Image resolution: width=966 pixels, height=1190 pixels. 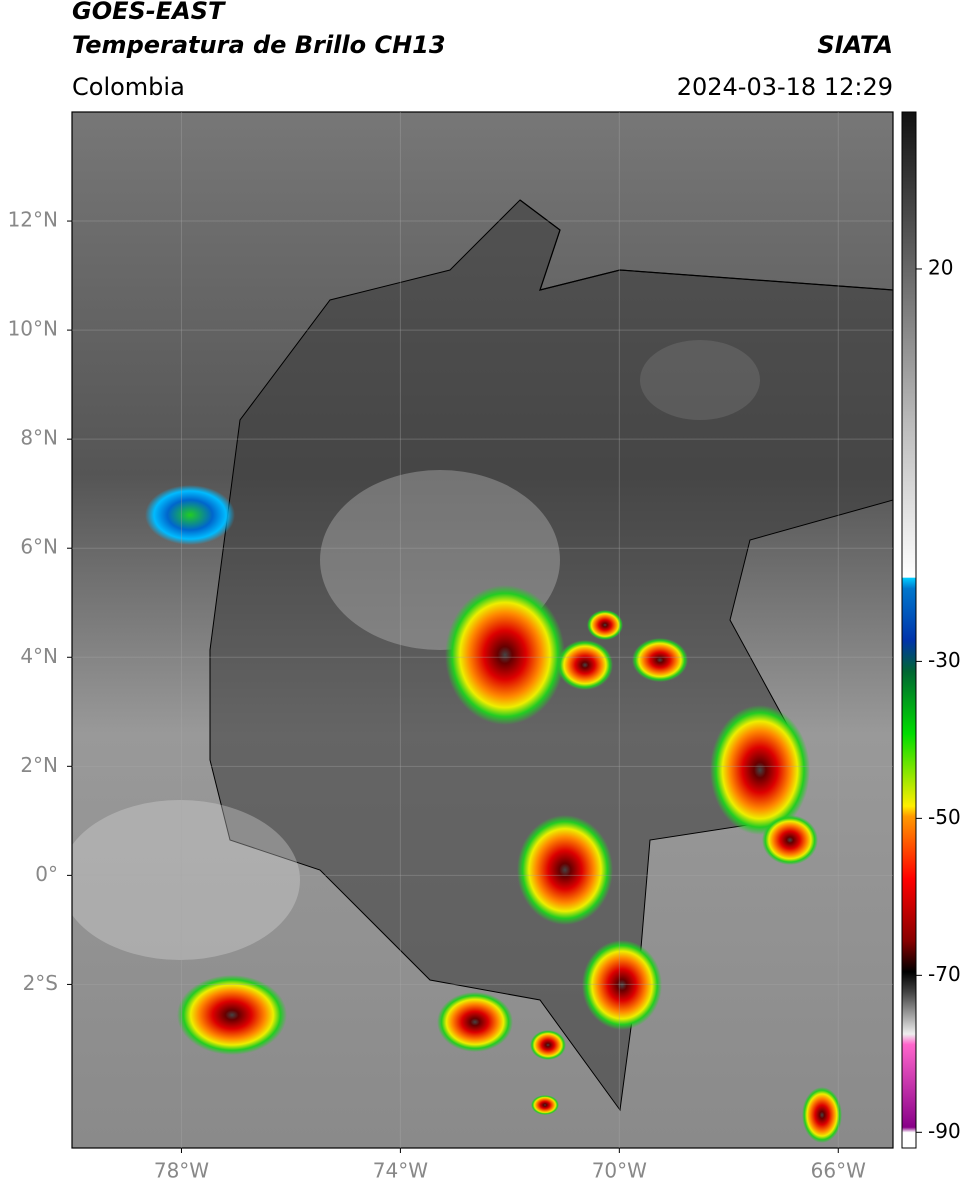 I want to click on y-tick-label: 4°N, so click(x=39, y=656).